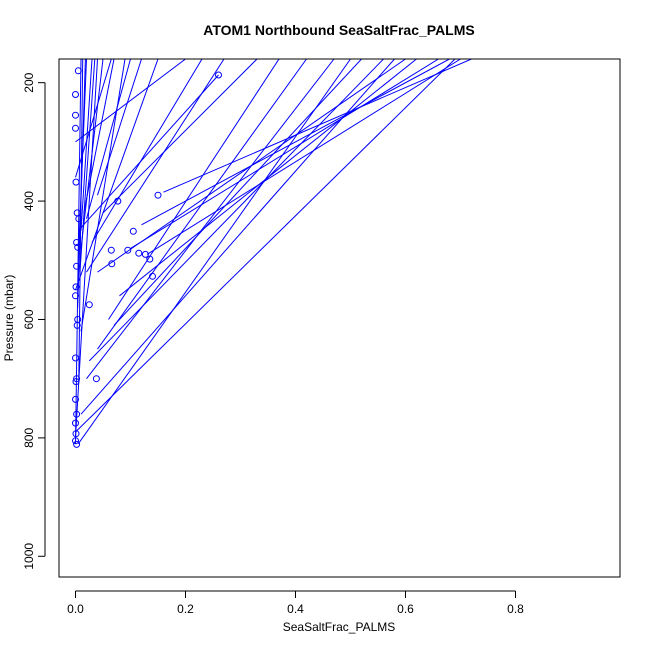 The image size is (650, 650). What do you see at coordinates (405, 609) in the screenshot?
I see `x-tick-label: 0.6` at bounding box center [405, 609].